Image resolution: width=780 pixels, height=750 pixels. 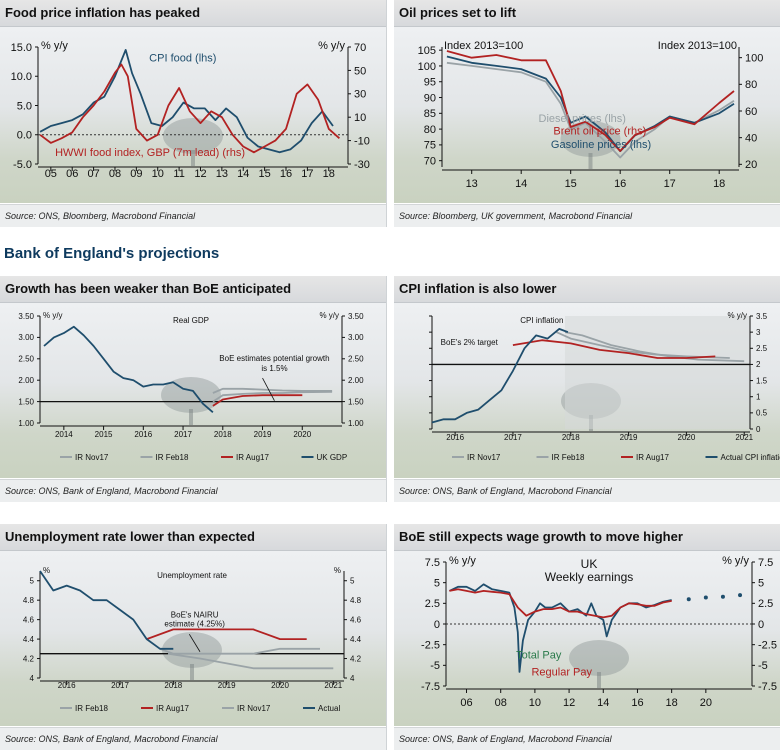 What do you see at coordinates (762, 413) in the screenshot?
I see `y2-tick-label: 0.5` at bounding box center [762, 413].